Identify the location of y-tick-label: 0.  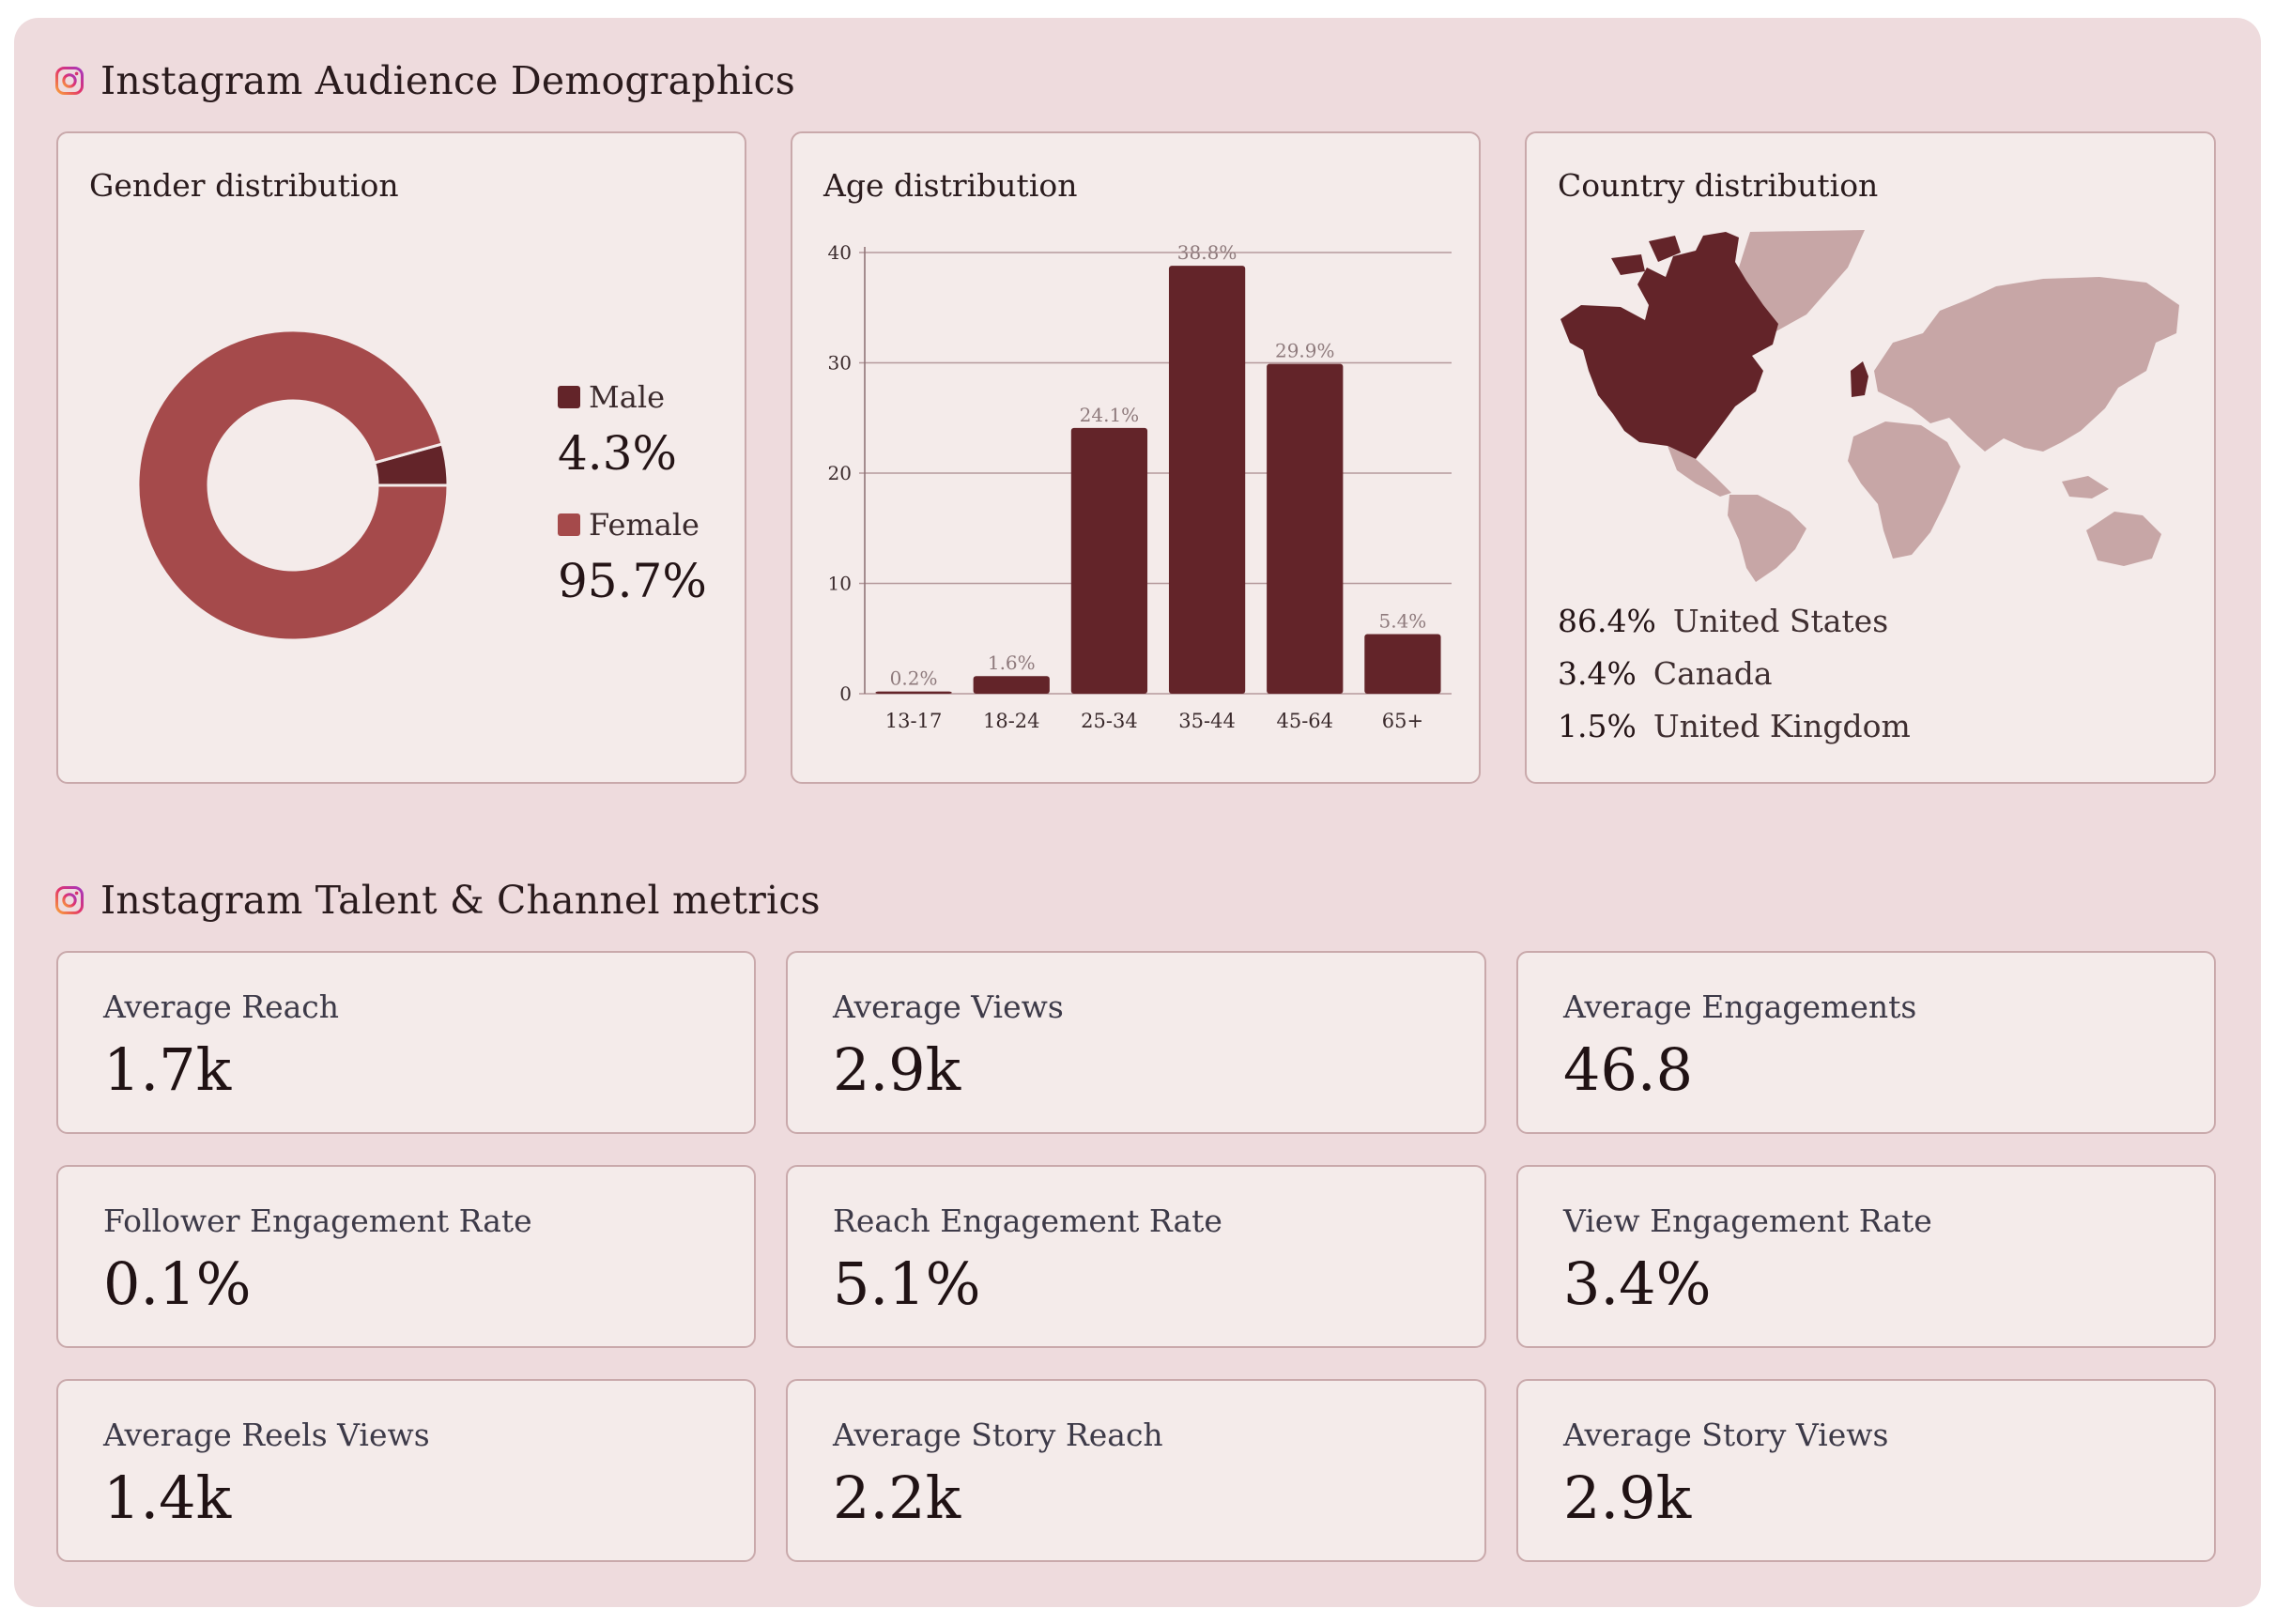
(846, 693).